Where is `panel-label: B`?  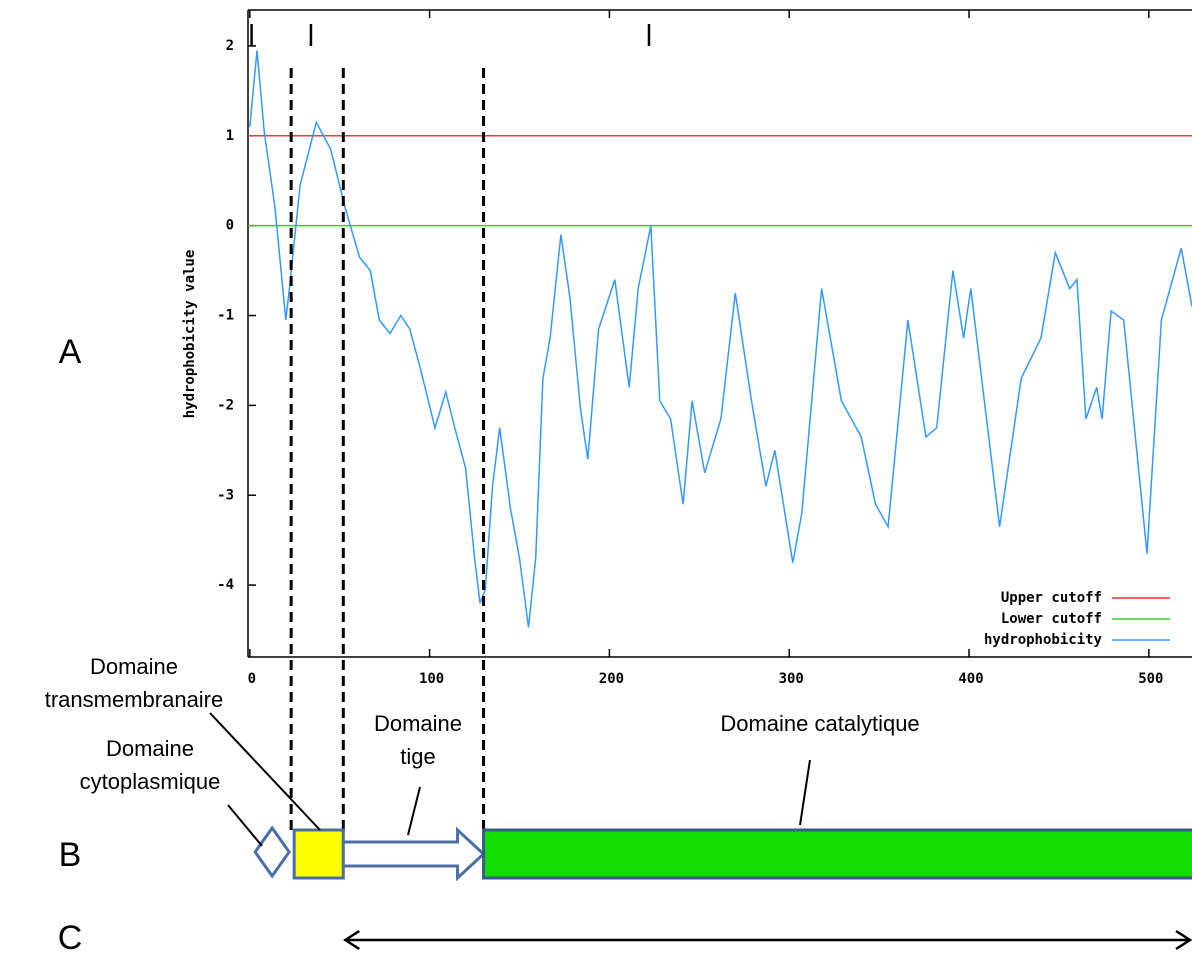 panel-label: B is located at coordinates (70, 855).